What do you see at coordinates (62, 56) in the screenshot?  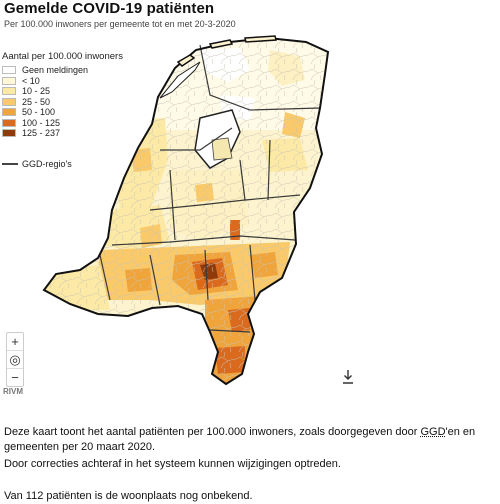 I see `legend-title: Aantal per 100.000 inwoners` at bounding box center [62, 56].